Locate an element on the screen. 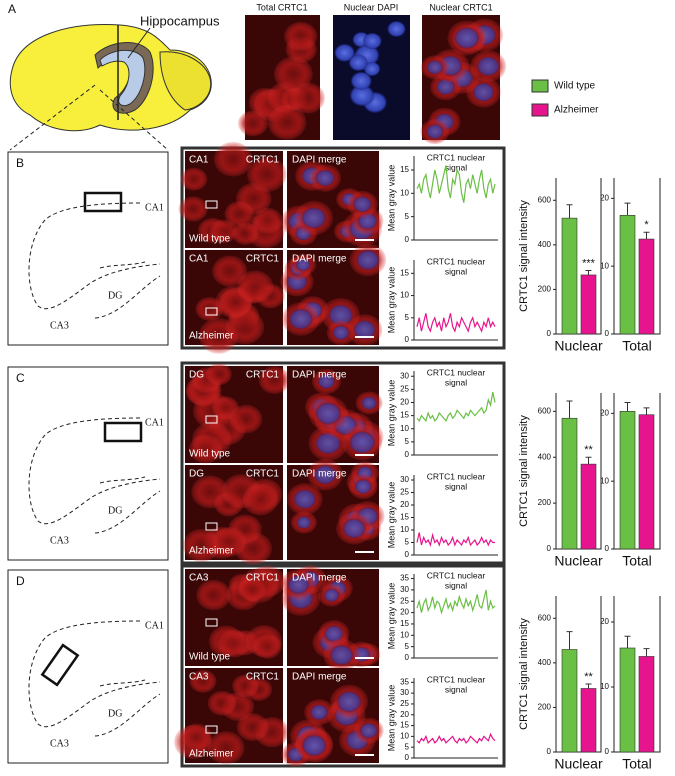 This screenshot has width=675, height=776. genotype-label: Wild type is located at coordinates (210, 454).